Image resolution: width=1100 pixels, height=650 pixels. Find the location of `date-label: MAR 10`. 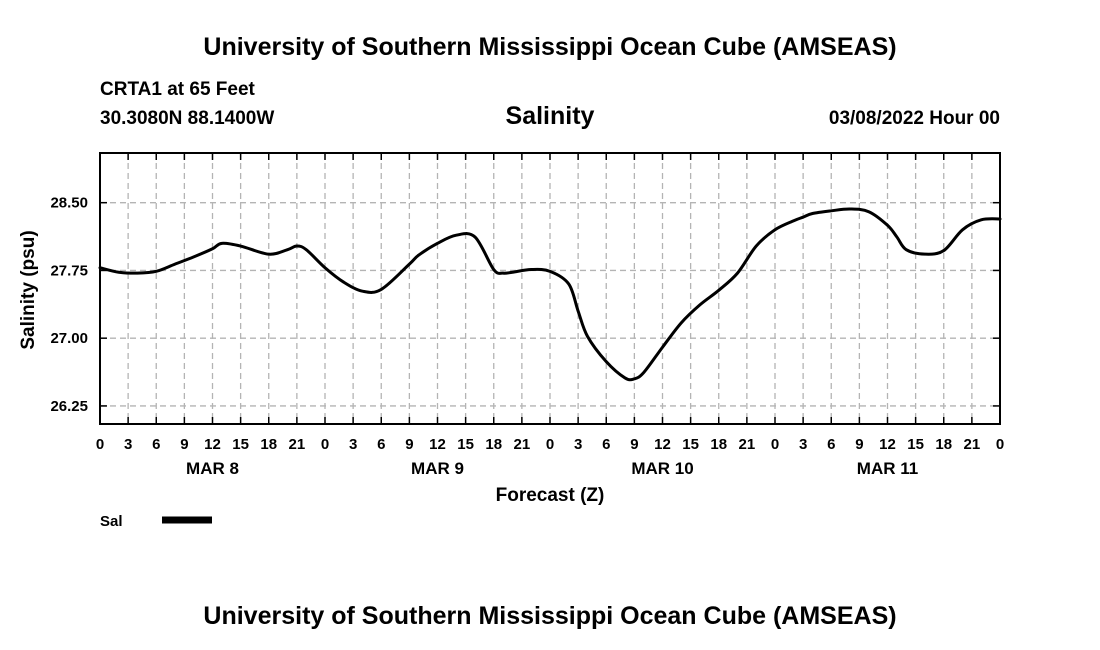

date-label: MAR 10 is located at coordinates (662, 468).